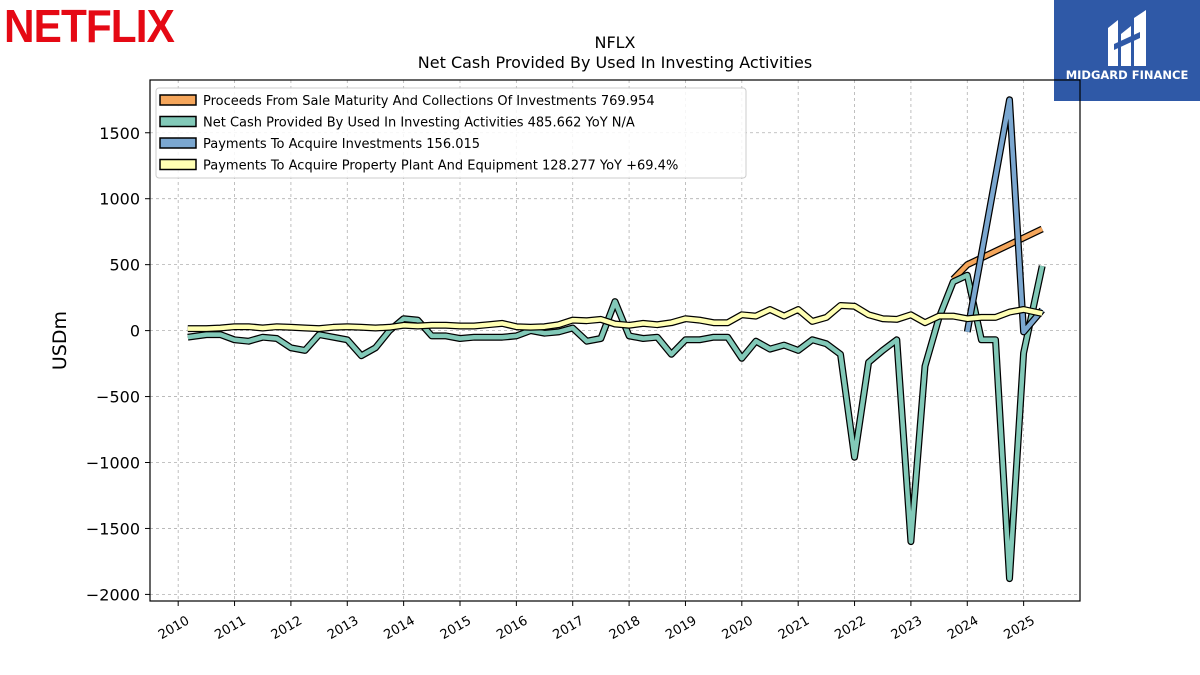  I want to click on x-tick-label: 2025, so click(1019, 628).